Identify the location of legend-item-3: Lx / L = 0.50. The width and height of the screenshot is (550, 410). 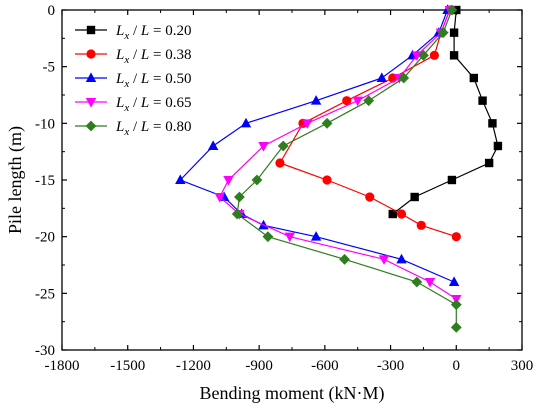
(133, 80).